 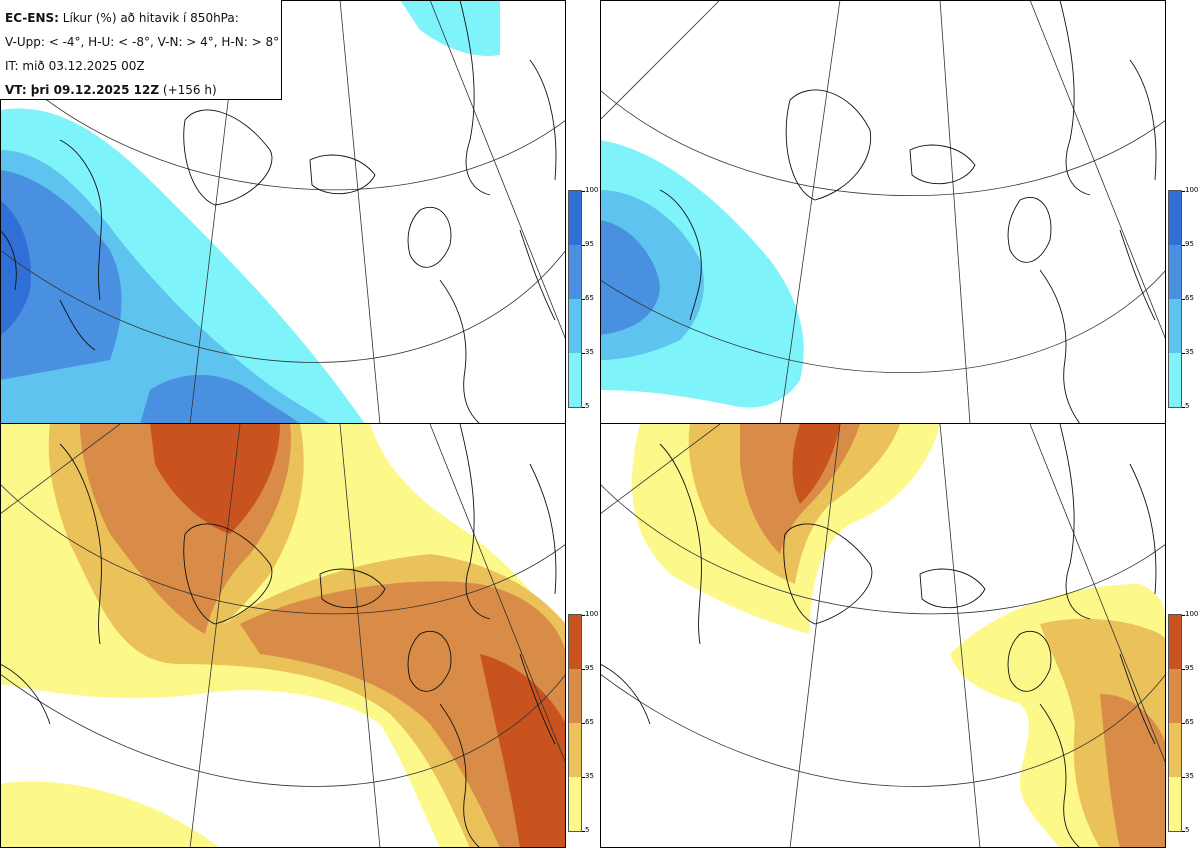 I want to click on colorbar-warm-left, so click(x=575, y=723).